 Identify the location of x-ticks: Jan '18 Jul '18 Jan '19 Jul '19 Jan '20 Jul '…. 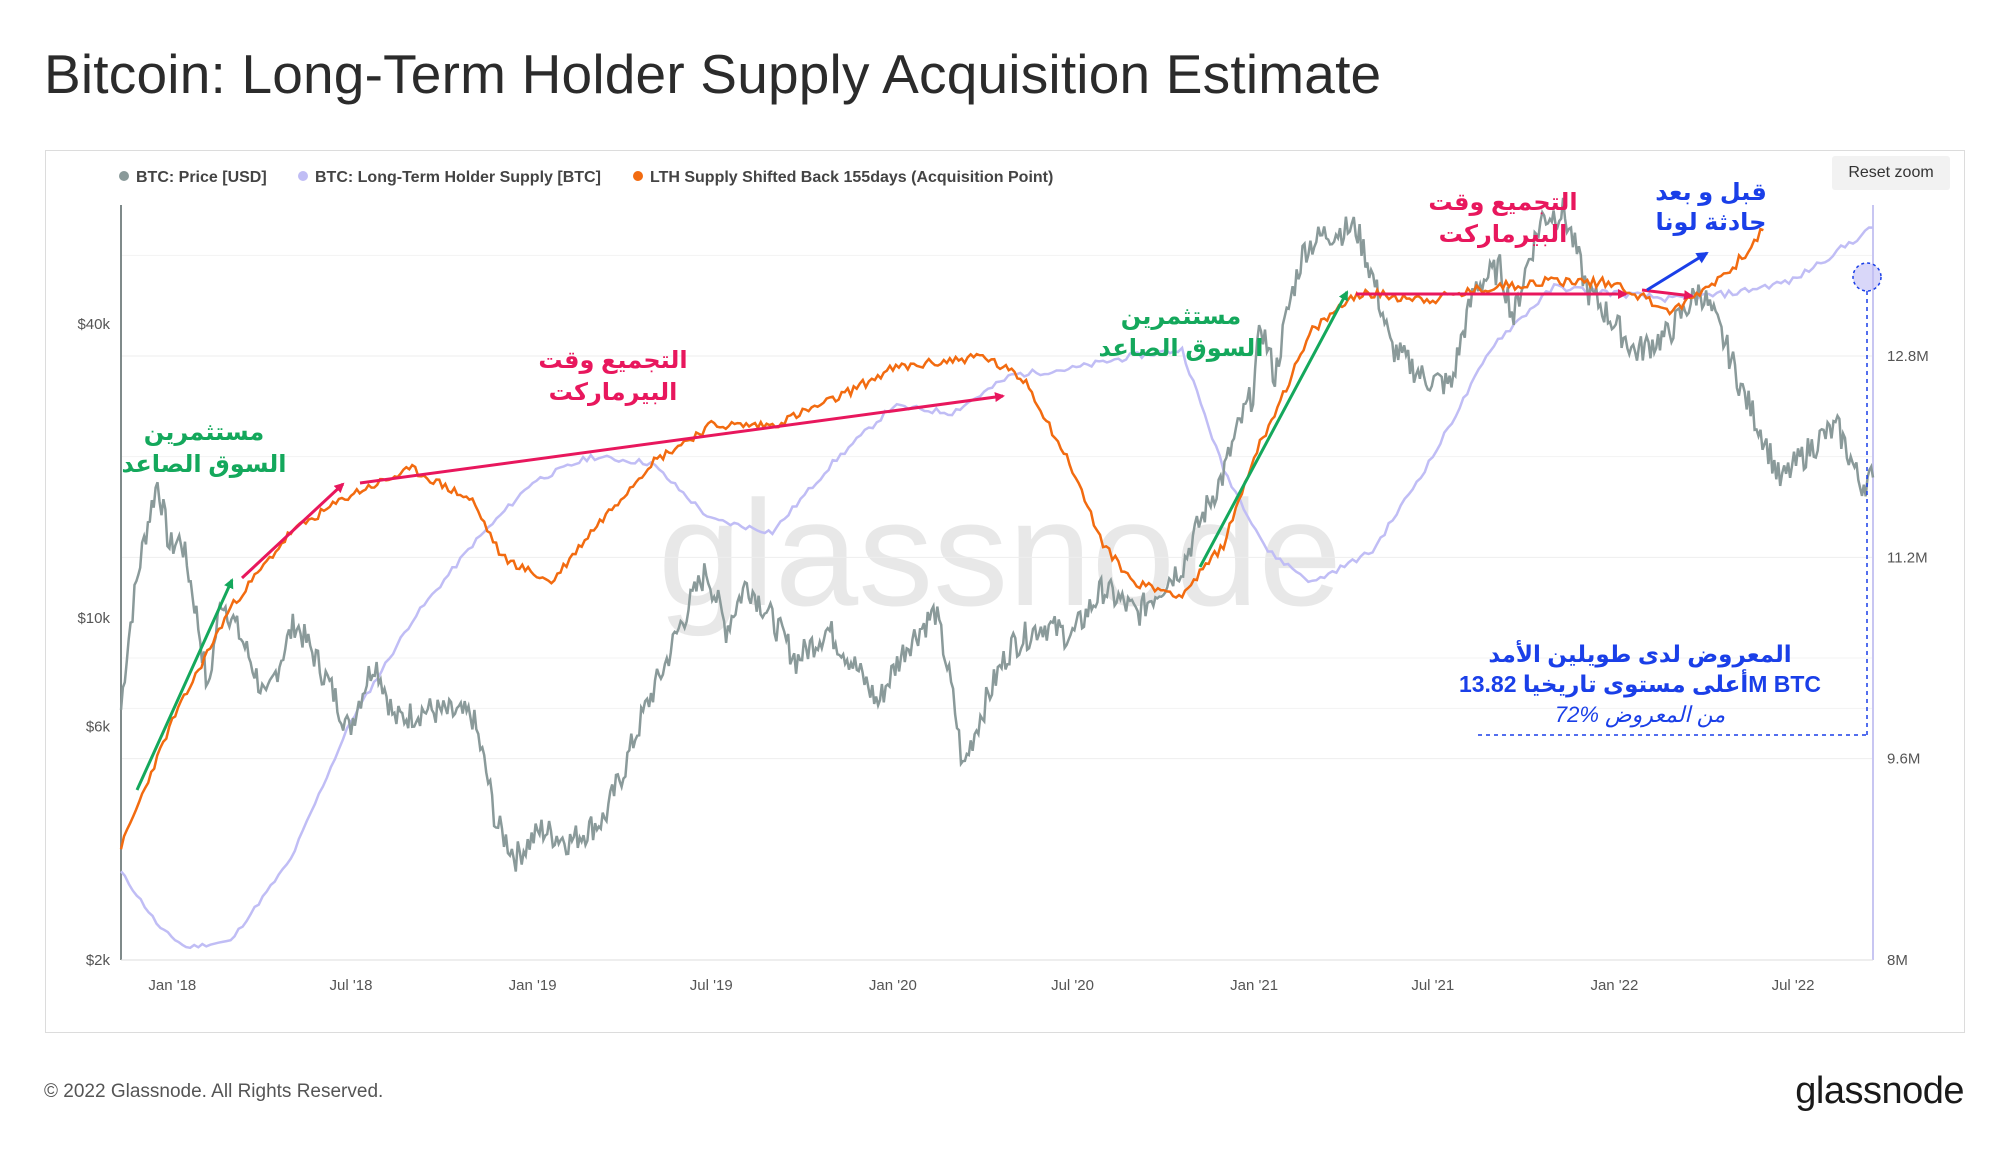
(981, 985).